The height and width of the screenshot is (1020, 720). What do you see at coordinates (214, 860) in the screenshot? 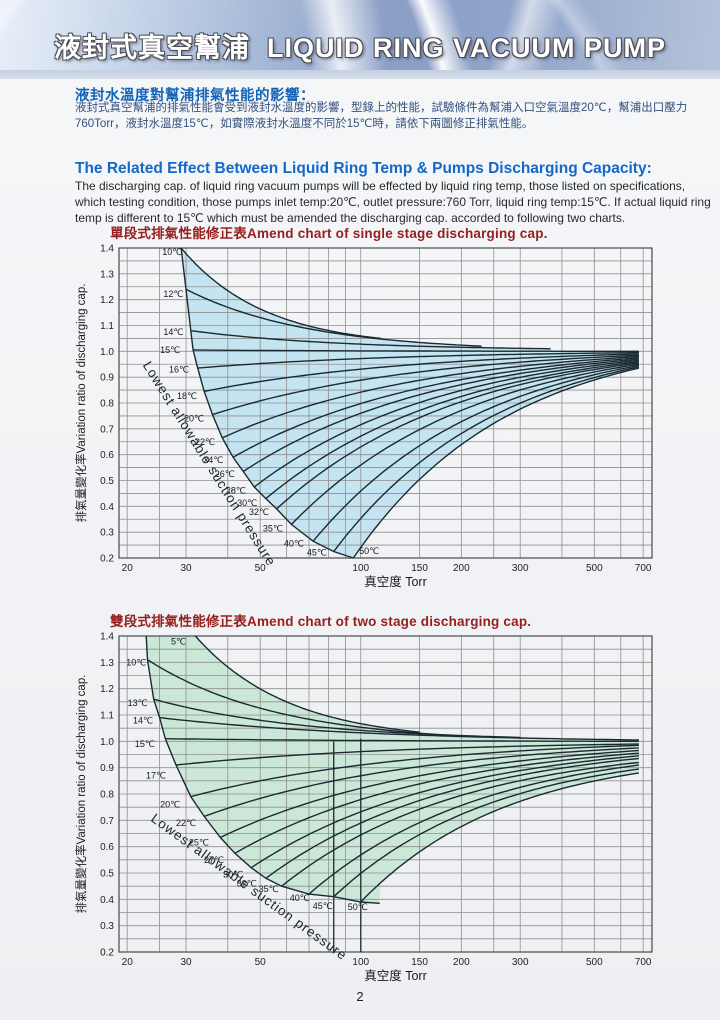
I see `chart2-curve-label-27℃: 27℃` at bounding box center [214, 860].